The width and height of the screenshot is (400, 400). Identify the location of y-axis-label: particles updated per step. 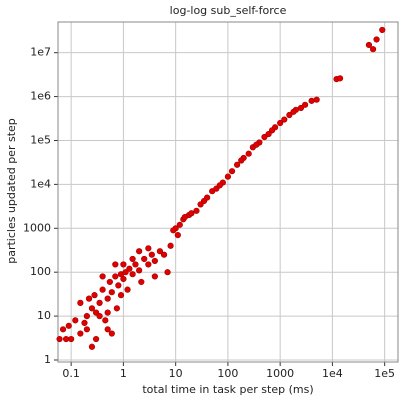
(11, 191).